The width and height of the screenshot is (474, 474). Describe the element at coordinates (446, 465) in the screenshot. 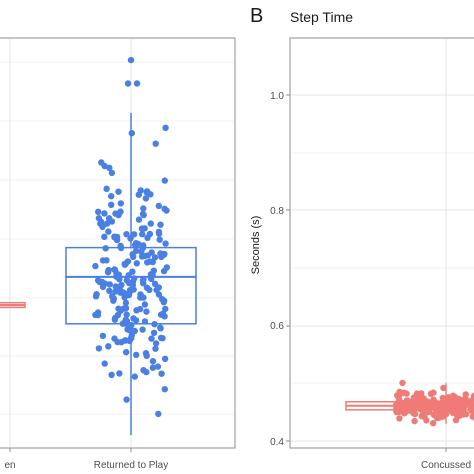

I see `panel-b-xtick-label-0: Concussed` at that location.